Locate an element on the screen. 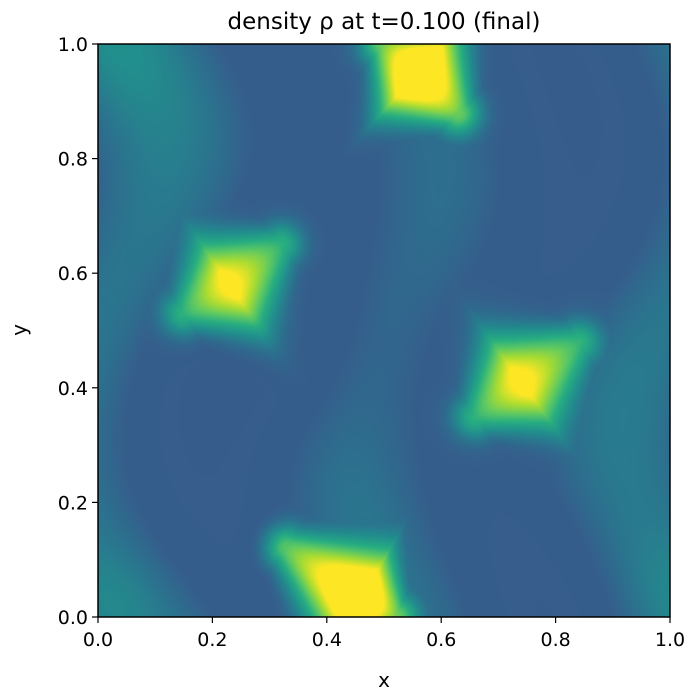 This screenshot has height=700, width=700. y-tick-label: 0.0 is located at coordinates (73, 618).